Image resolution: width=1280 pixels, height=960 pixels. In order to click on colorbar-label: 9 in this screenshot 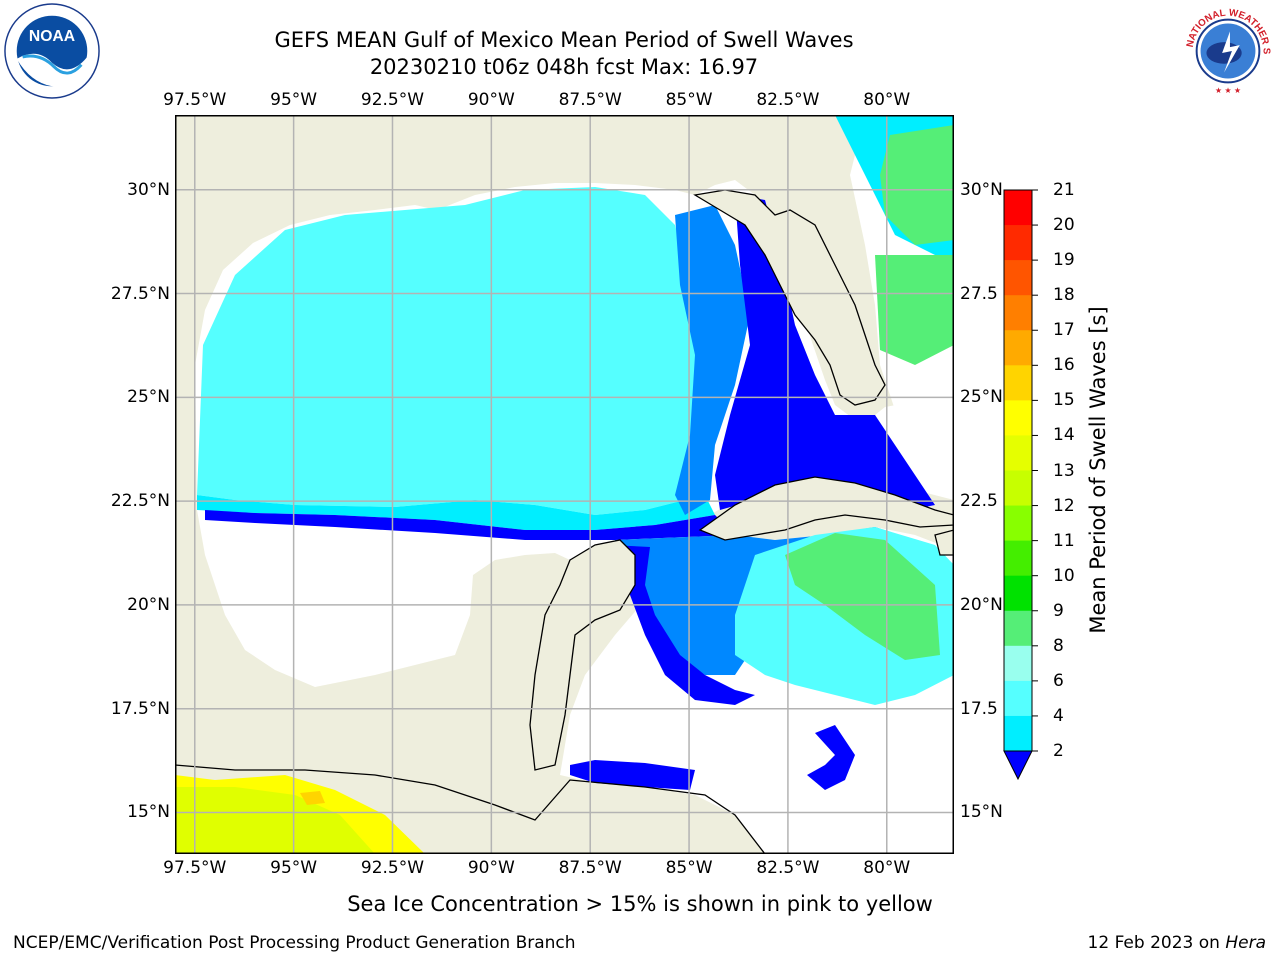, I will do `click(1058, 610)`.